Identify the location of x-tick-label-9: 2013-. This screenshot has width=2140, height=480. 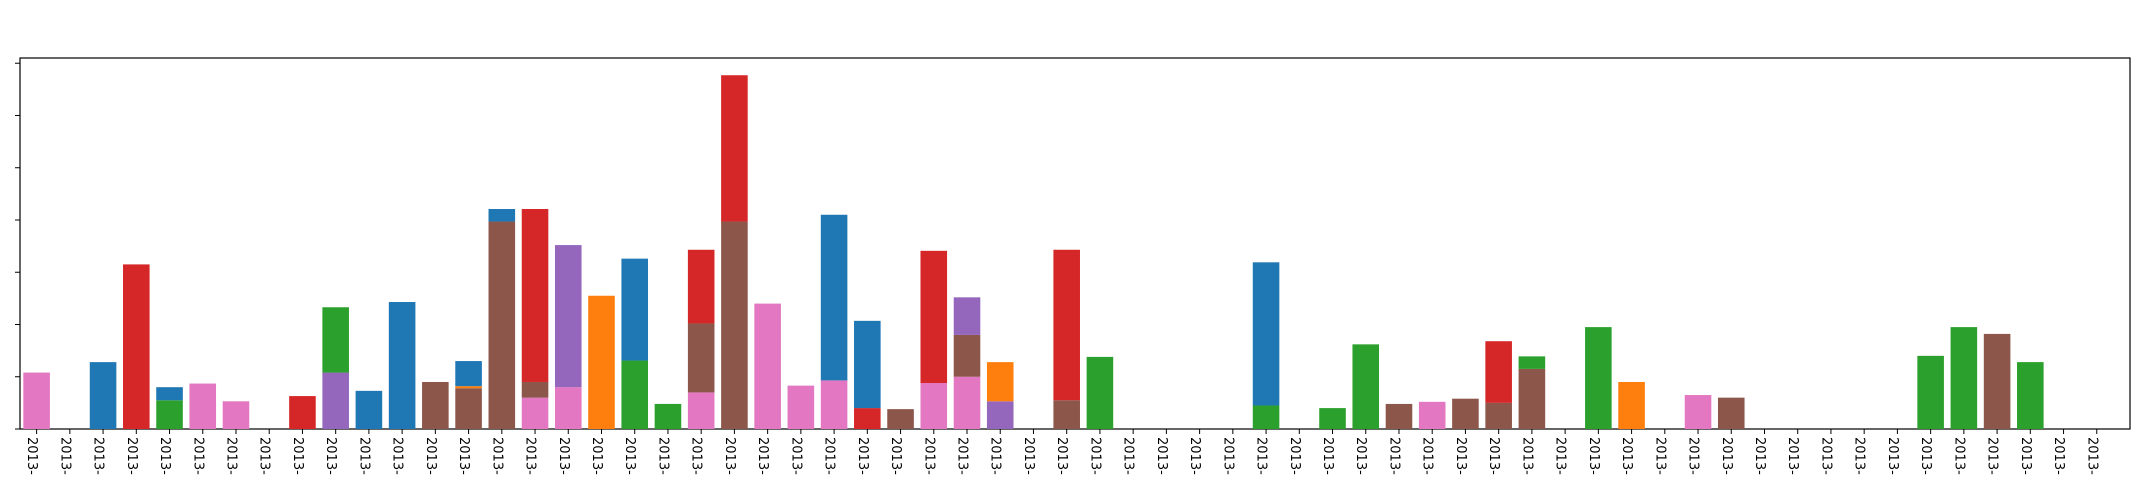
(330, 456).